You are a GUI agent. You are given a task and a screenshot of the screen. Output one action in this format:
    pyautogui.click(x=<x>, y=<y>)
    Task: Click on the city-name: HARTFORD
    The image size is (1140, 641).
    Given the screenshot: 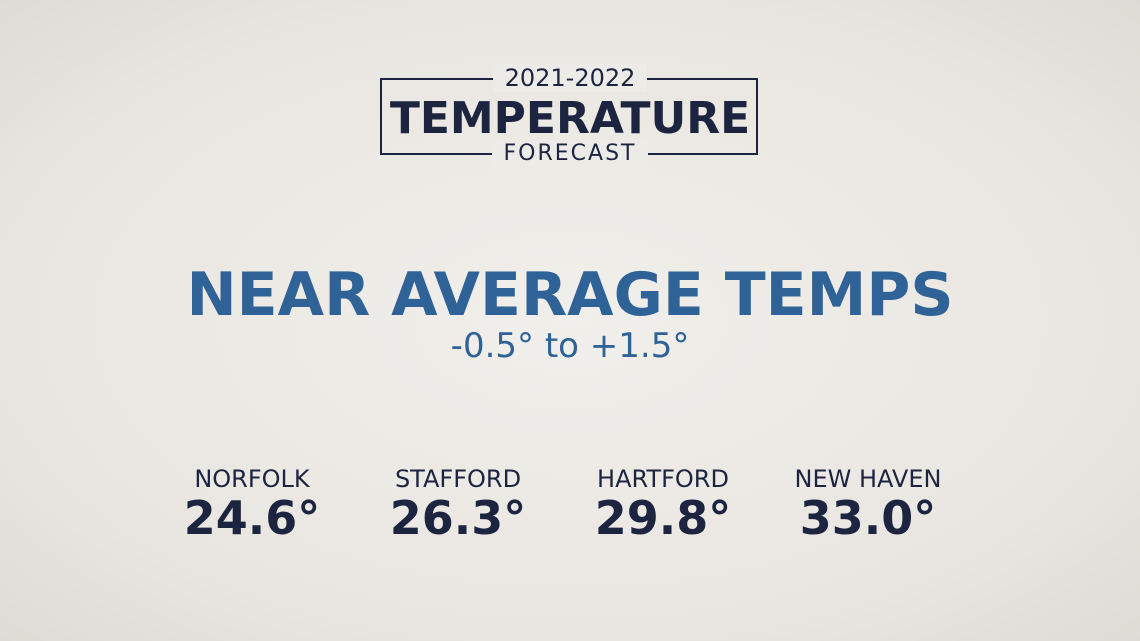 What is the action you would take?
    pyautogui.click(x=663, y=479)
    